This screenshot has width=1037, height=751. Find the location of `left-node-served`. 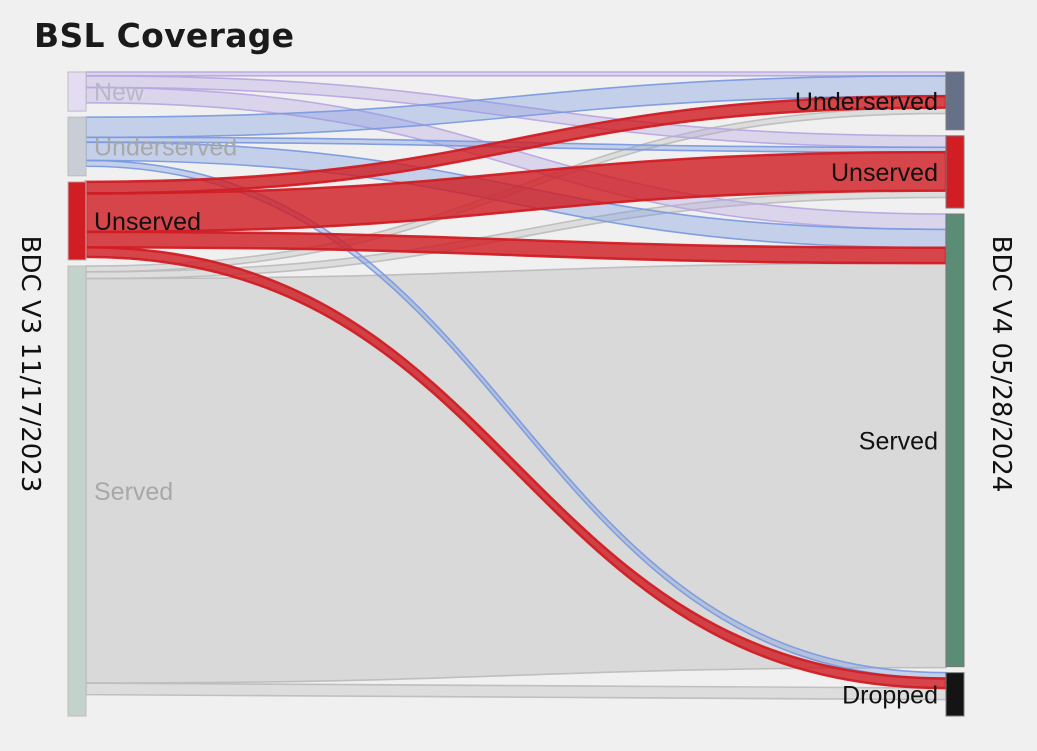

left-node-served is located at coordinates (77, 491).